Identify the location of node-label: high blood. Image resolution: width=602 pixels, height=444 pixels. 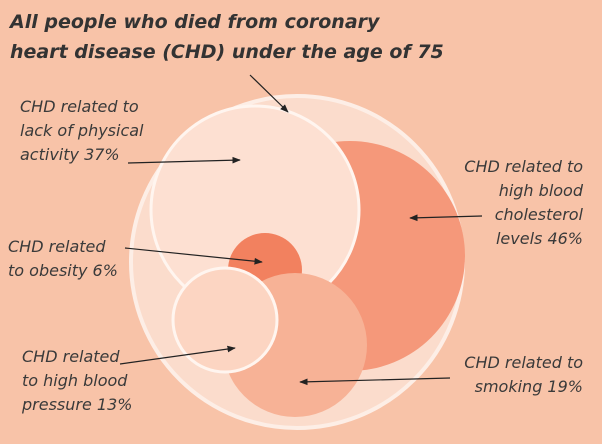
(541, 190).